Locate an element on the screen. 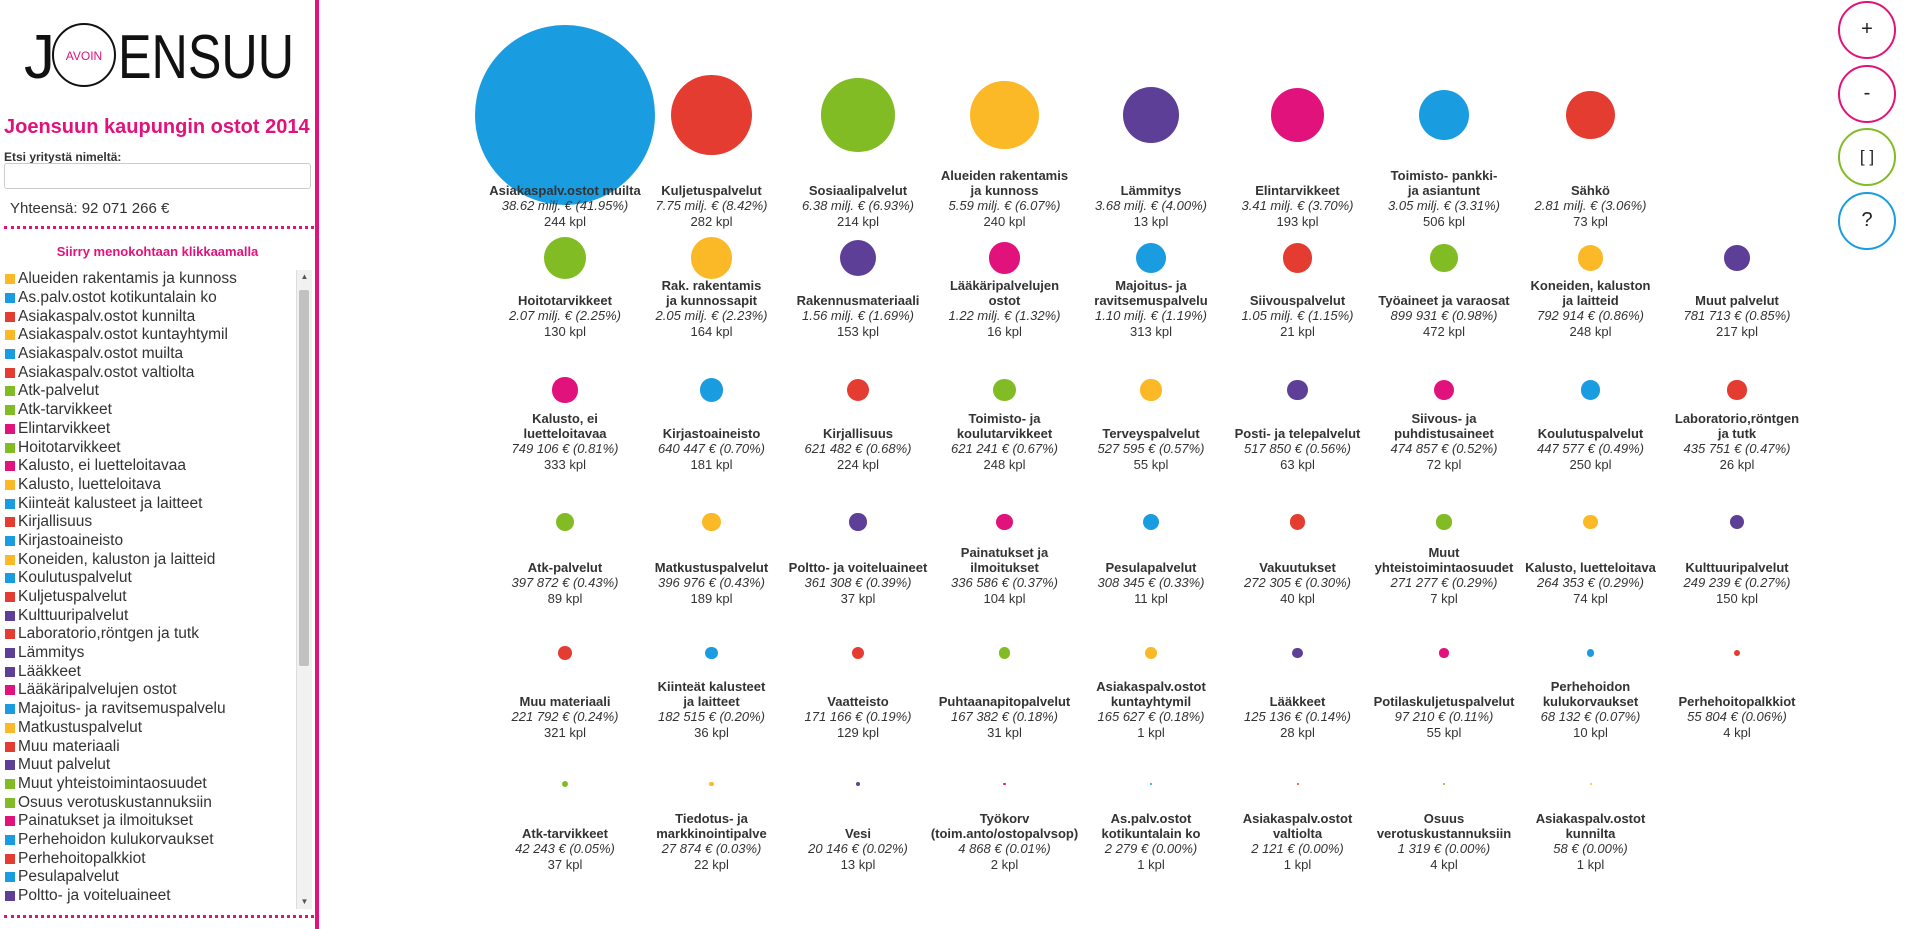  category-list-item: Kulttuuripalvelut is located at coordinates (157, 615).